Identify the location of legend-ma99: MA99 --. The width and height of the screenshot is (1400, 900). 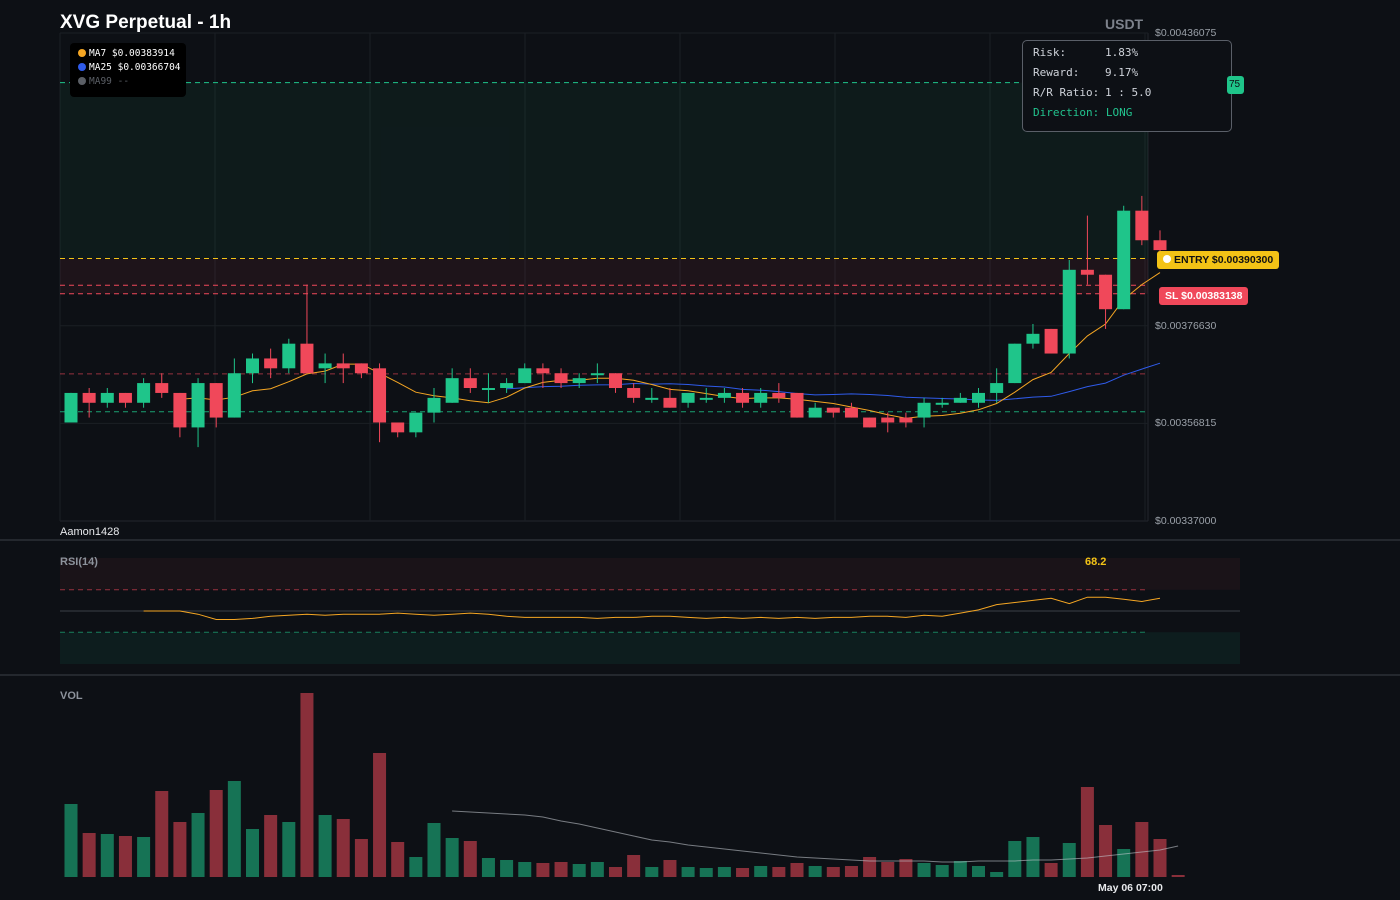
(132, 82).